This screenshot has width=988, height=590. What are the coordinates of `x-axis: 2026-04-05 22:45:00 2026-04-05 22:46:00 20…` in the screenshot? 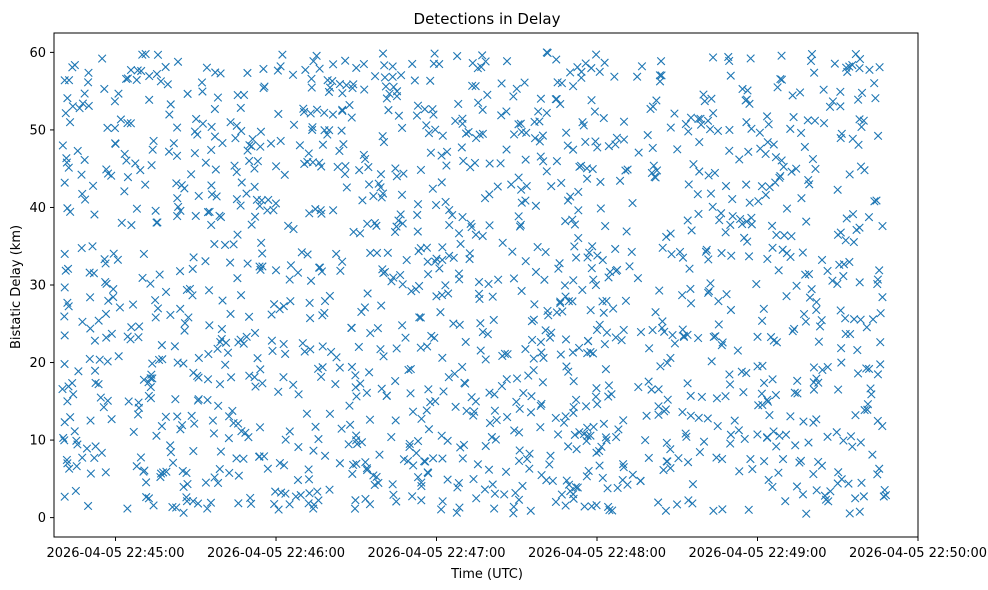 It's located at (516, 549).